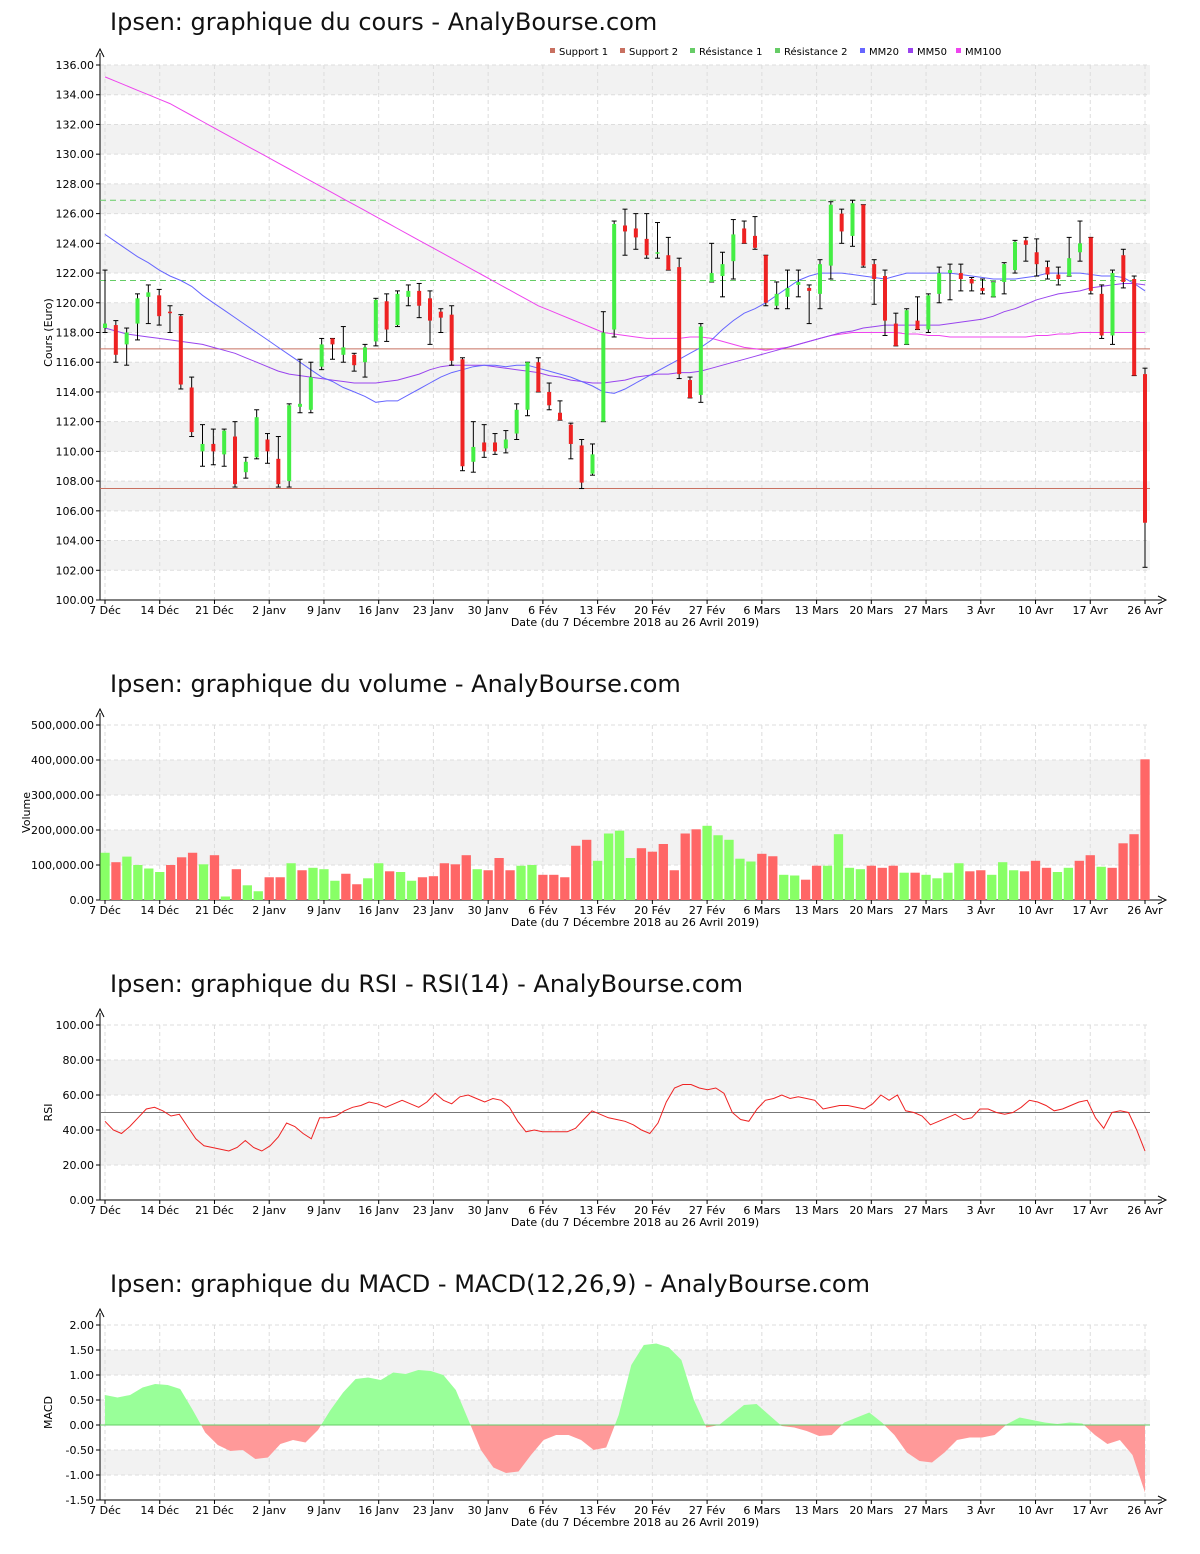 This screenshot has width=1200, height=1554. What do you see at coordinates (75, 541) in the screenshot?
I see `price-ytick-label: 104.00` at bounding box center [75, 541].